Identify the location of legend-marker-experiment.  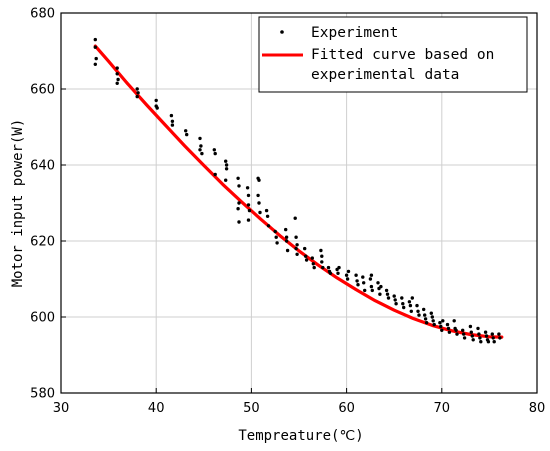
(282, 32).